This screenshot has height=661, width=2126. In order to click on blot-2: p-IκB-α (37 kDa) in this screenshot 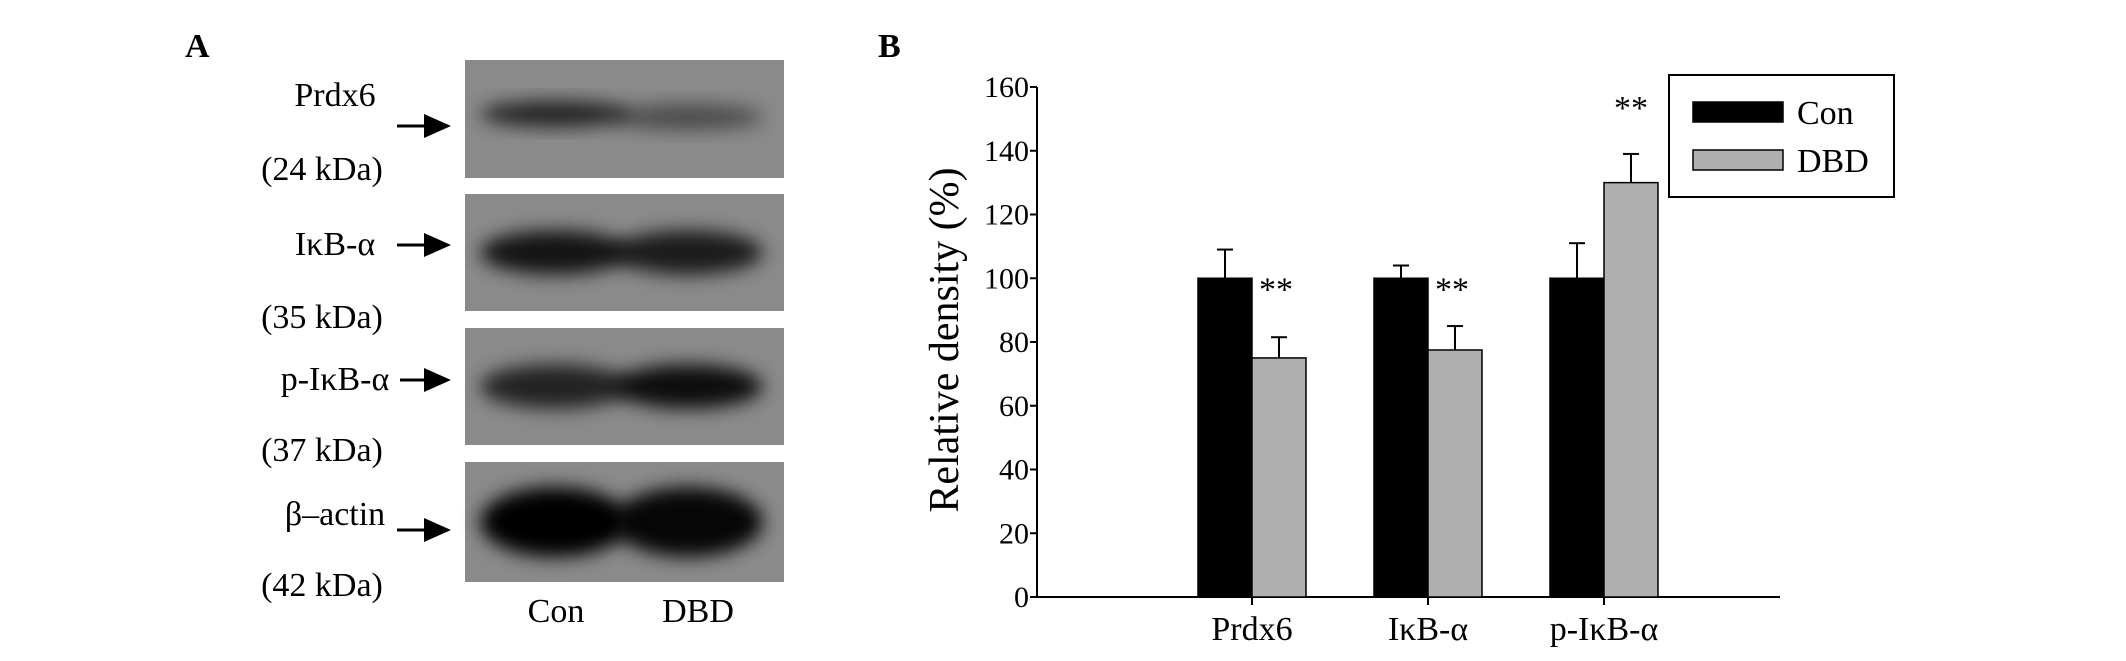, I will do `click(522, 398)`.